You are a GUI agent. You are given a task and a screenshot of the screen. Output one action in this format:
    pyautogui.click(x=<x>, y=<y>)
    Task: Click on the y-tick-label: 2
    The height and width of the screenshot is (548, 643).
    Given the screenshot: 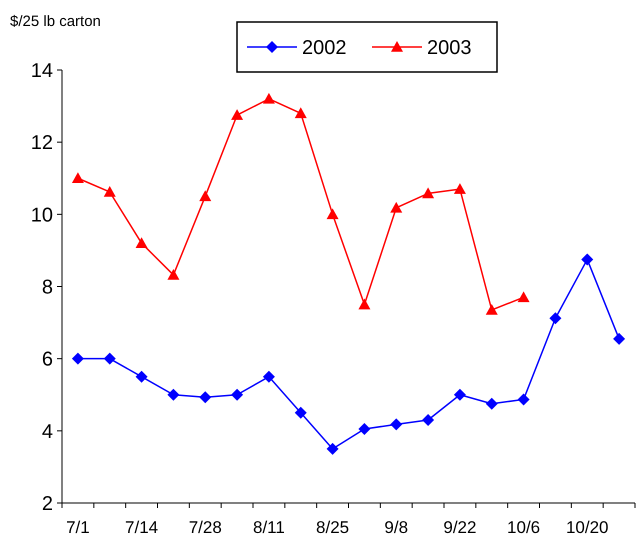 What is the action you would take?
    pyautogui.click(x=47, y=504)
    